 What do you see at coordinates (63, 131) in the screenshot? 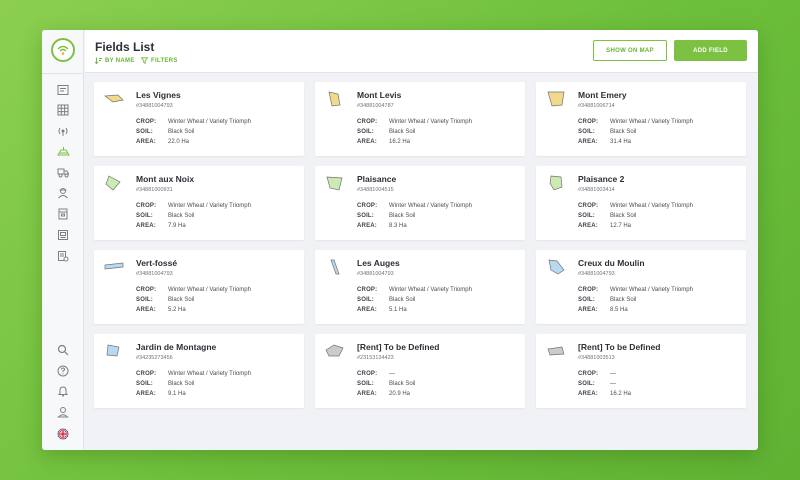
I see `weather-signal-icon` at bounding box center [63, 131].